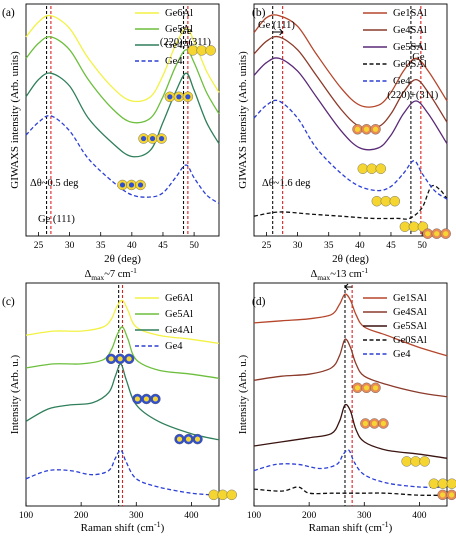 This screenshot has height=550, width=456. What do you see at coordinates (351, 527) in the screenshot?
I see `x-axis-label: Raman shift (cm-1)` at bounding box center [351, 527].